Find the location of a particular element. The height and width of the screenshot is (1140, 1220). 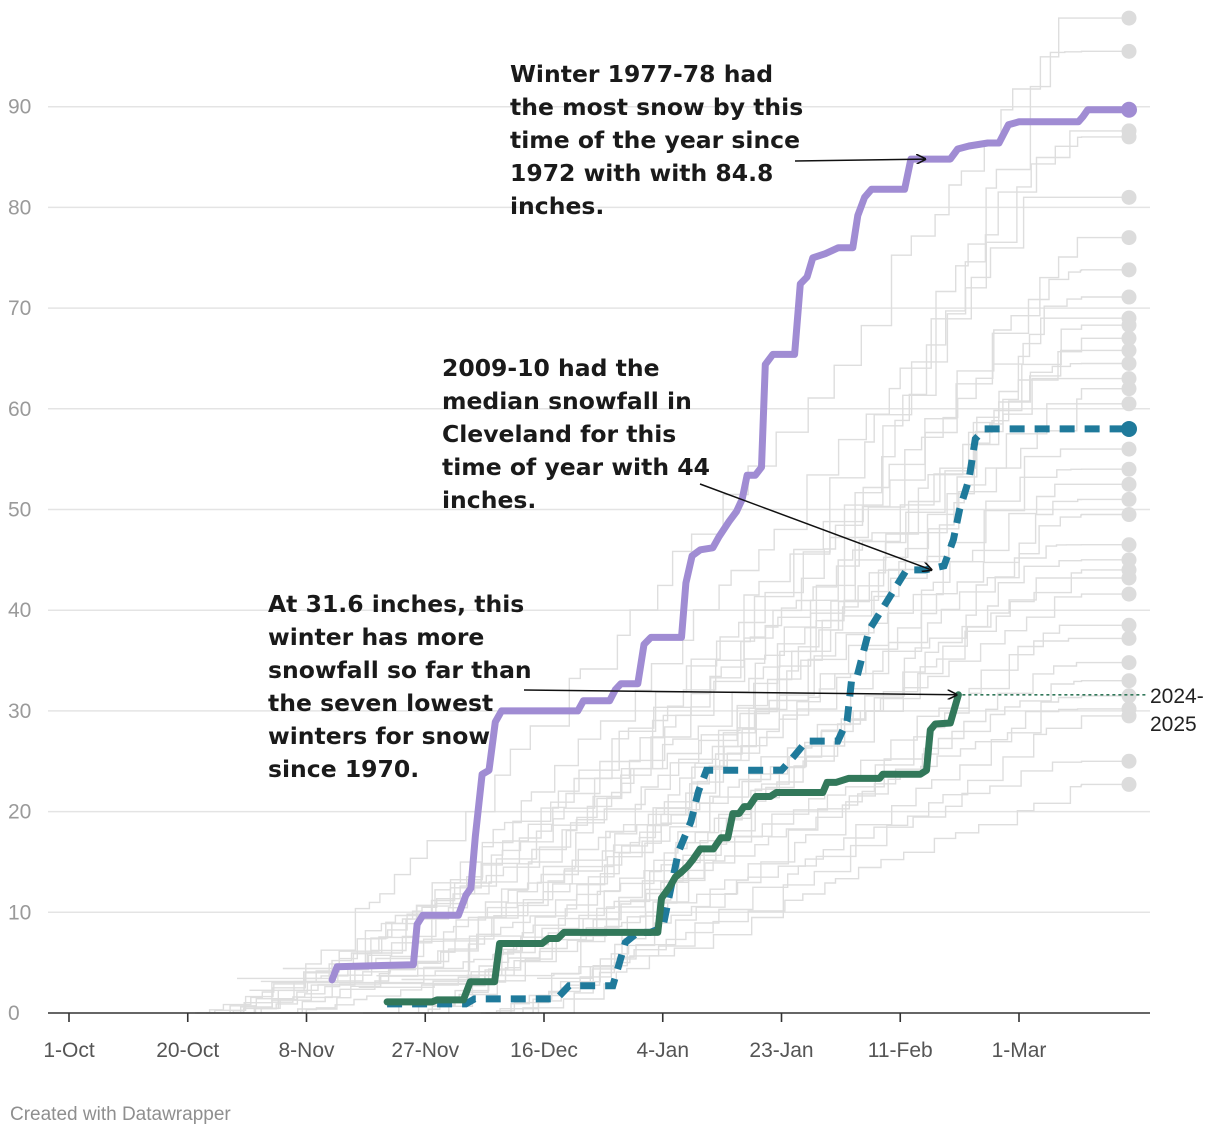

x-tick-label-4-Jan: 4-Jan is located at coordinates (662, 1050).